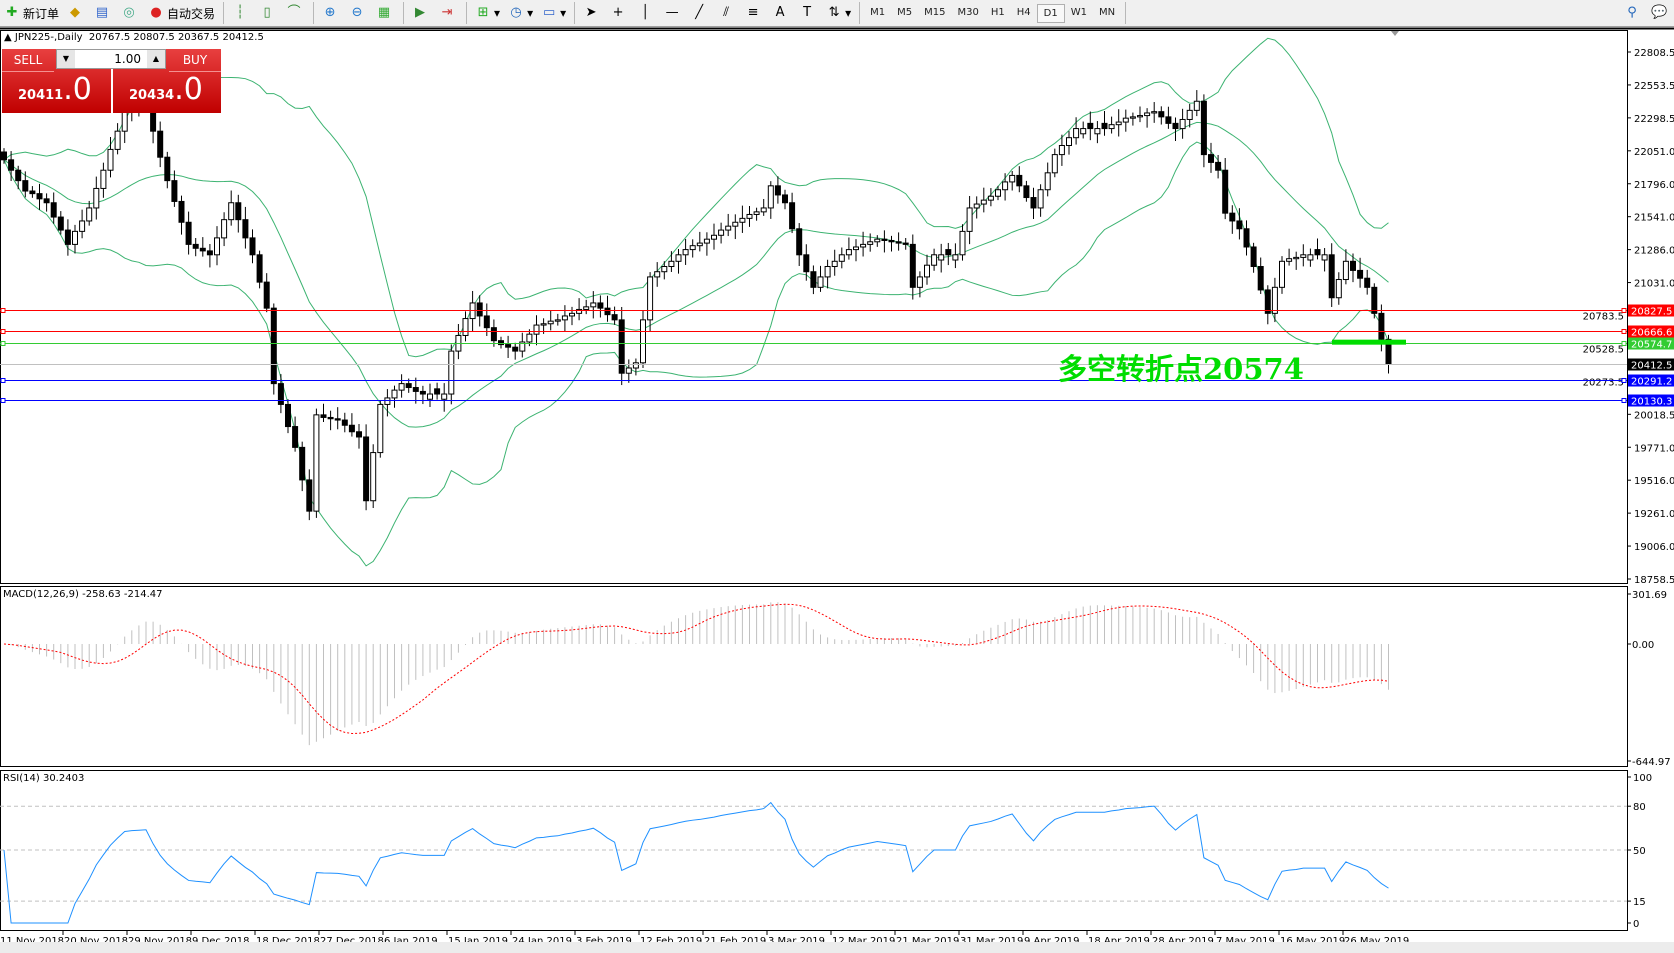 This screenshot has width=1674, height=953. I want to click on timeframe-d1: D1, so click(1050, 13).